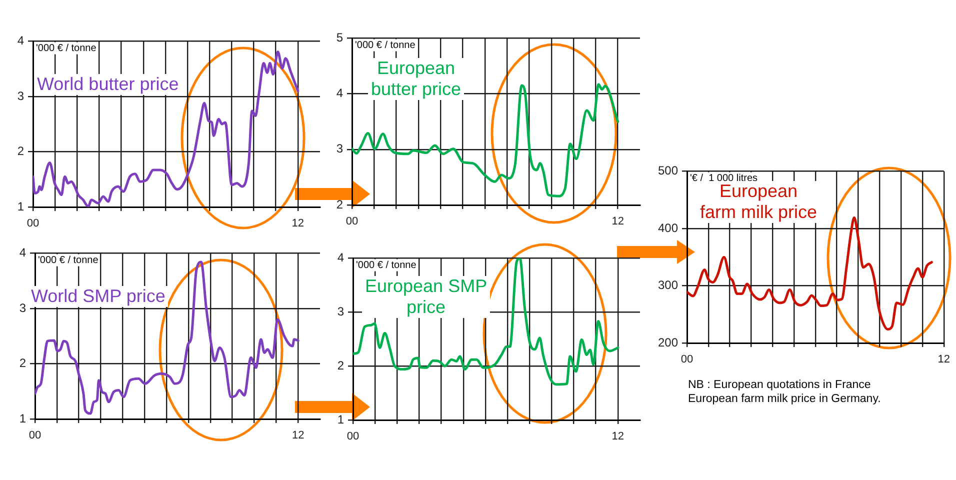 The image size is (956, 480). I want to click on y-axis-title: '€ / 1 000 litres, so click(724, 178).